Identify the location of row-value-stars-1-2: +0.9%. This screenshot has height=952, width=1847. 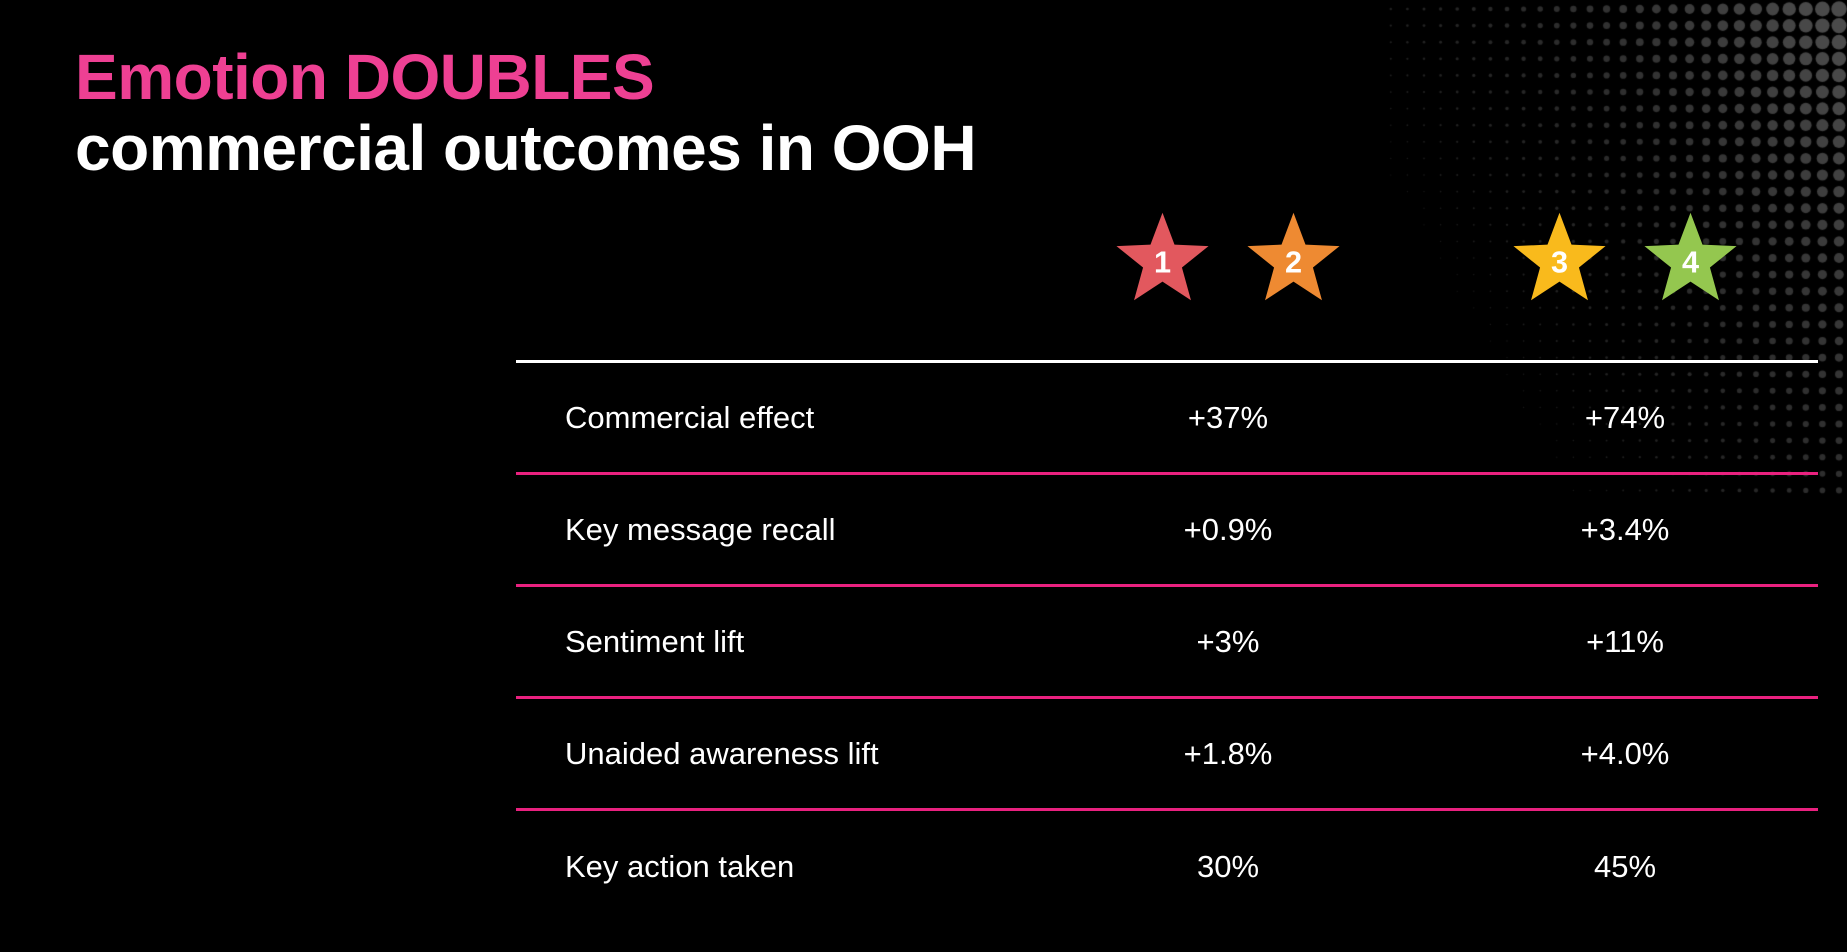
(1228, 529).